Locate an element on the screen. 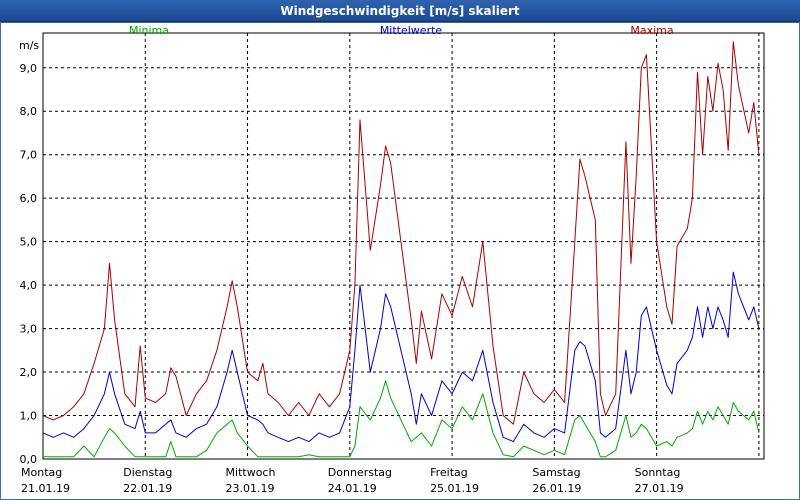 The height and width of the screenshot is (500, 800). y-tick-label: 5,0 is located at coordinates (29, 242).